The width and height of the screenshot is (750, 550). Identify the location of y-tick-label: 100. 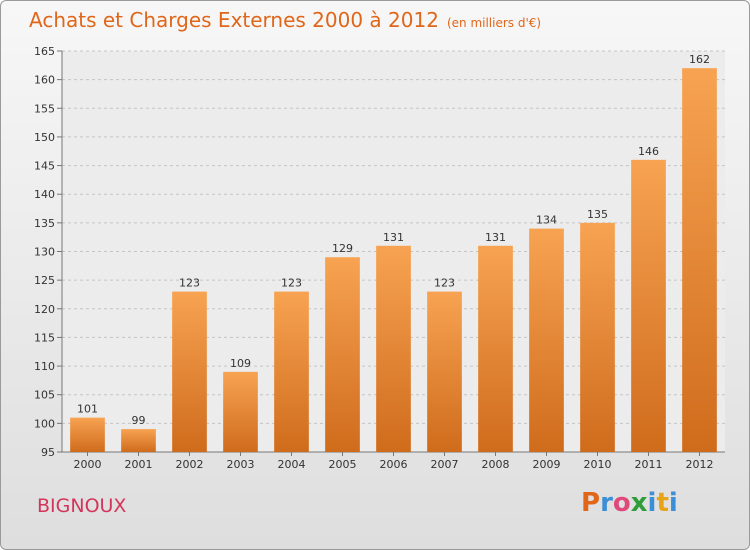
(44, 423).